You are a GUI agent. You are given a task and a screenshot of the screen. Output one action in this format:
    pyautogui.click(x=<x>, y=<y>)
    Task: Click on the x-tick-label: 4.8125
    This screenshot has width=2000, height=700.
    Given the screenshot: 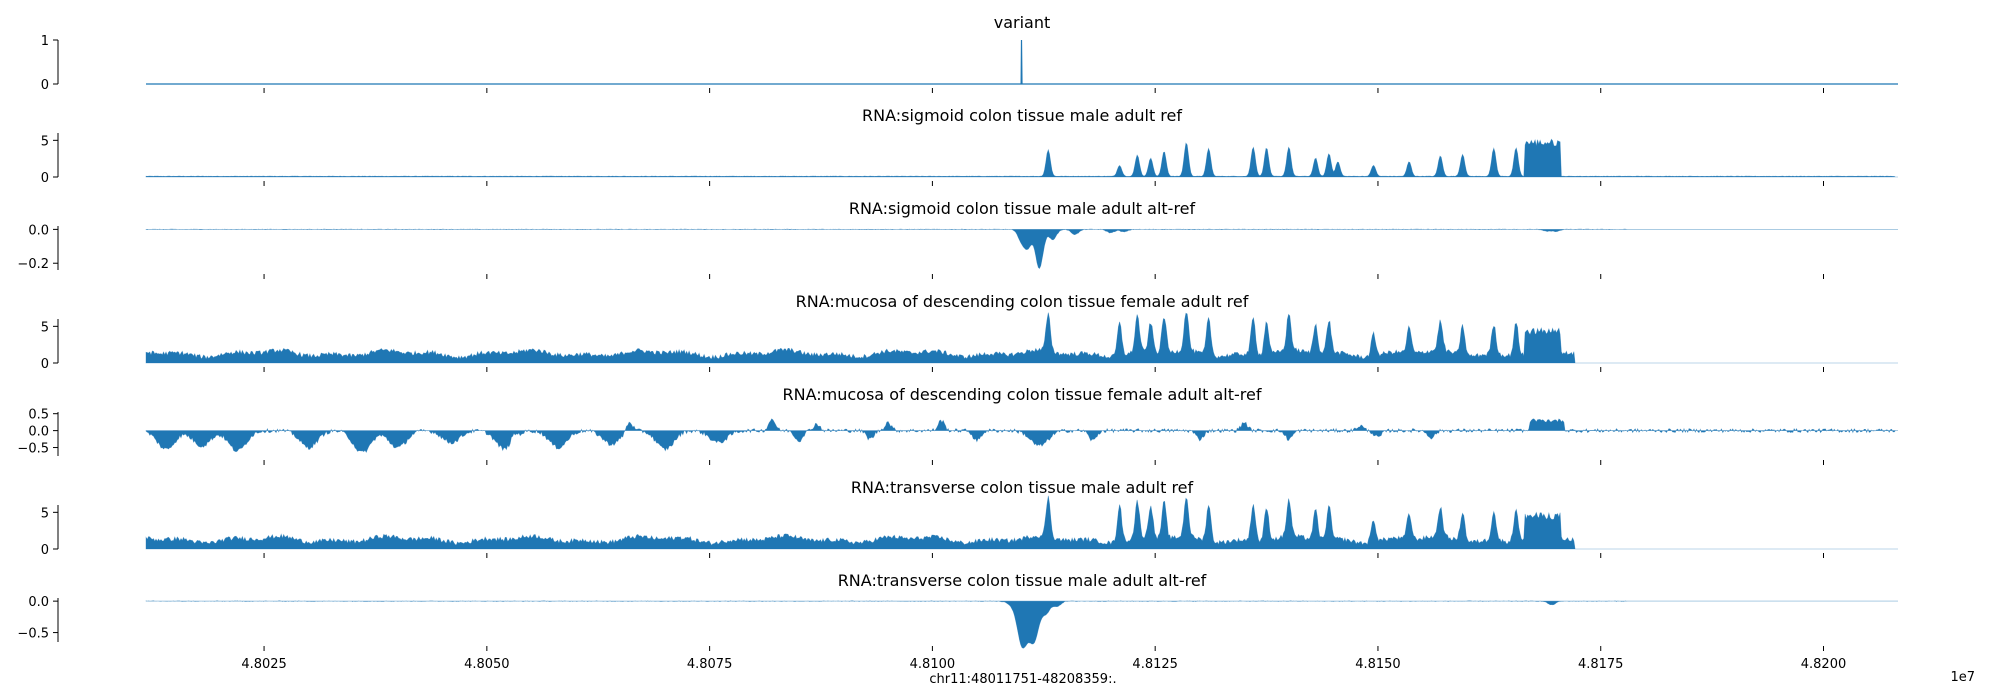 What is the action you would take?
    pyautogui.click(x=1155, y=664)
    